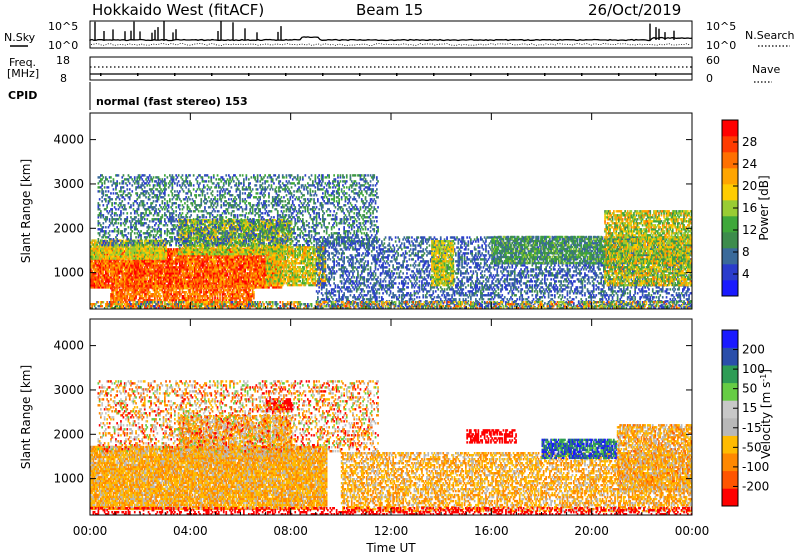 Image resolution: width=800 pixels, height=554 pixels. What do you see at coordinates (172, 101) in the screenshot?
I see `cpid-text: normal (fast stereo) 153` at bounding box center [172, 101].